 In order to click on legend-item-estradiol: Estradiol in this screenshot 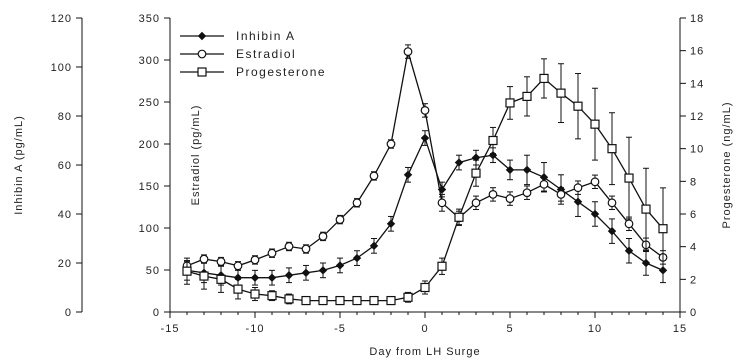, I will do `click(238, 54)`.